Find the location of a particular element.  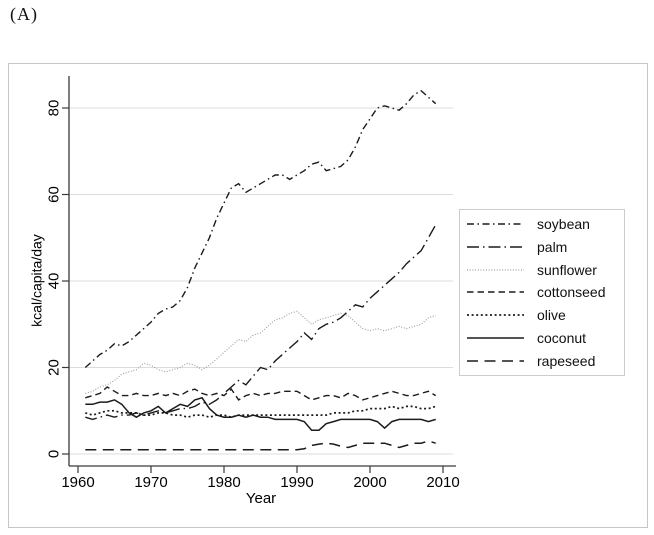

y-tick-label: 40 is located at coordinates (54, 281).